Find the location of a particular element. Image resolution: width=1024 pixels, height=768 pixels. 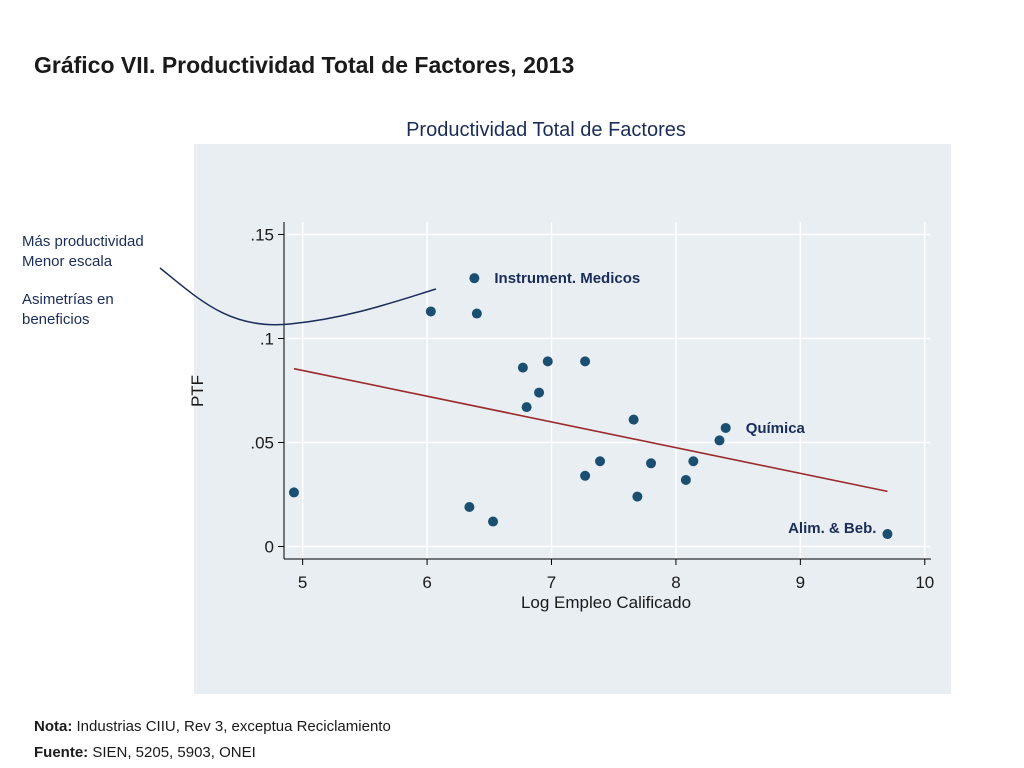

x-tick-label: 9 is located at coordinates (800, 582).